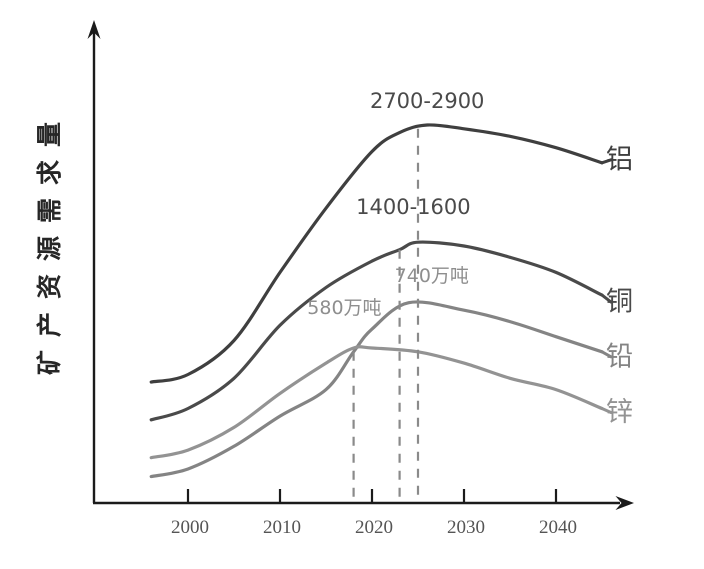 Image resolution: width=704 pixels, height=569 pixels. I want to click on x-tick-label: 2000, so click(190, 527).